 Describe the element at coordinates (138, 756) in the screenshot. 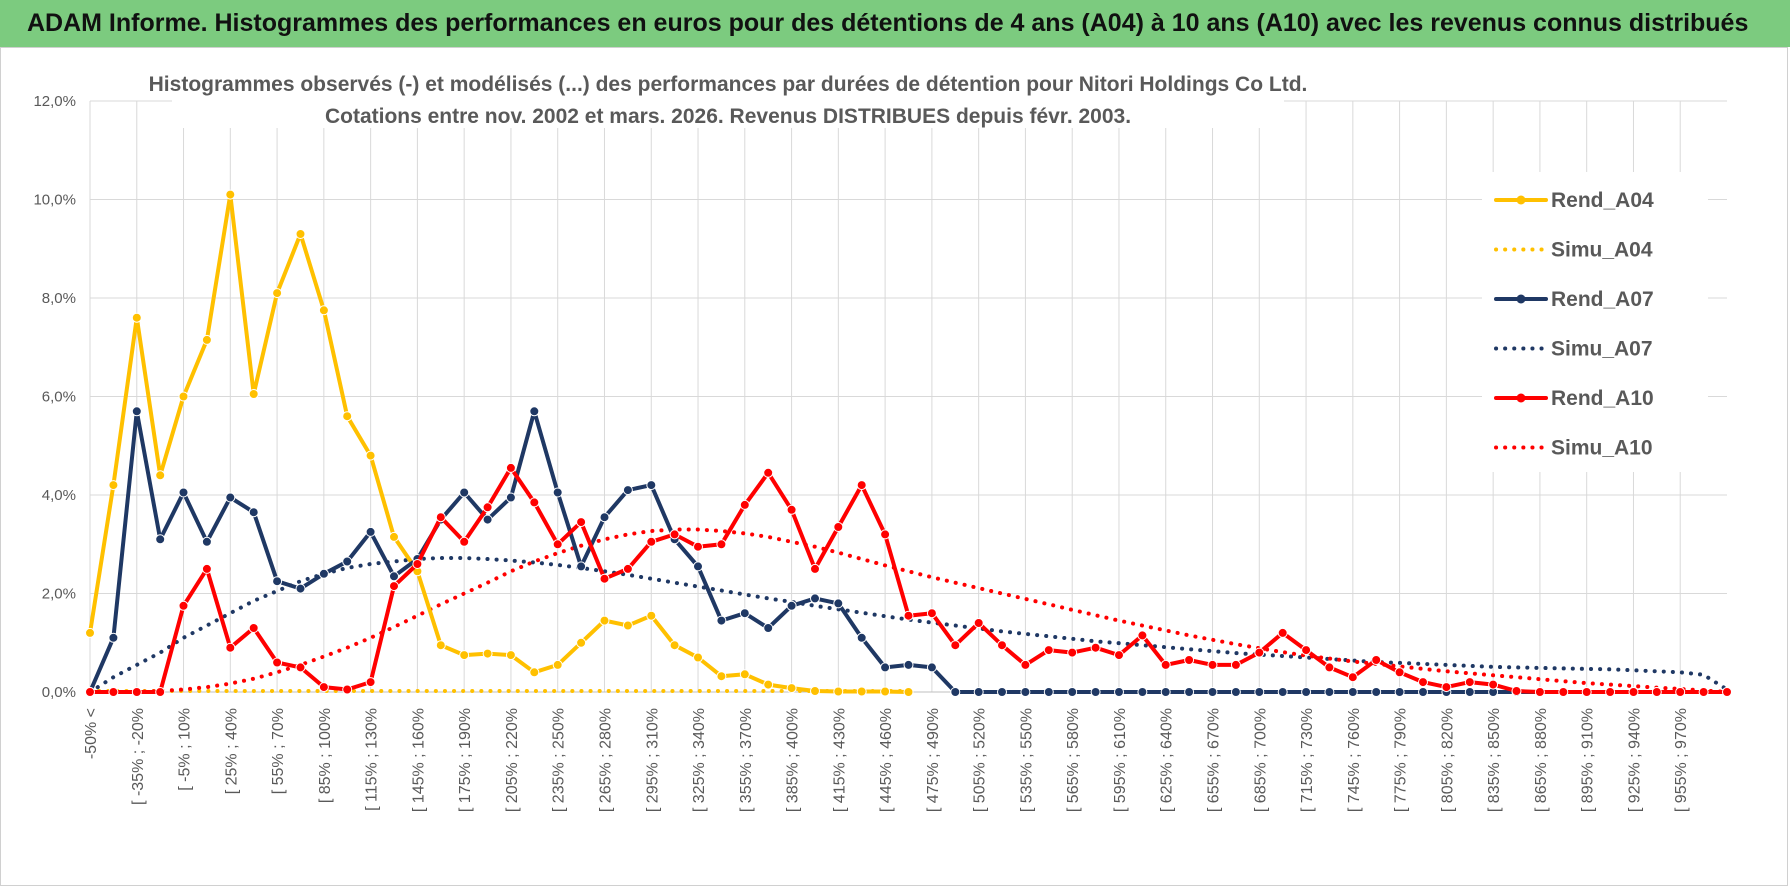

I see `x-tick-label: [ -35% ; -20%` at that location.